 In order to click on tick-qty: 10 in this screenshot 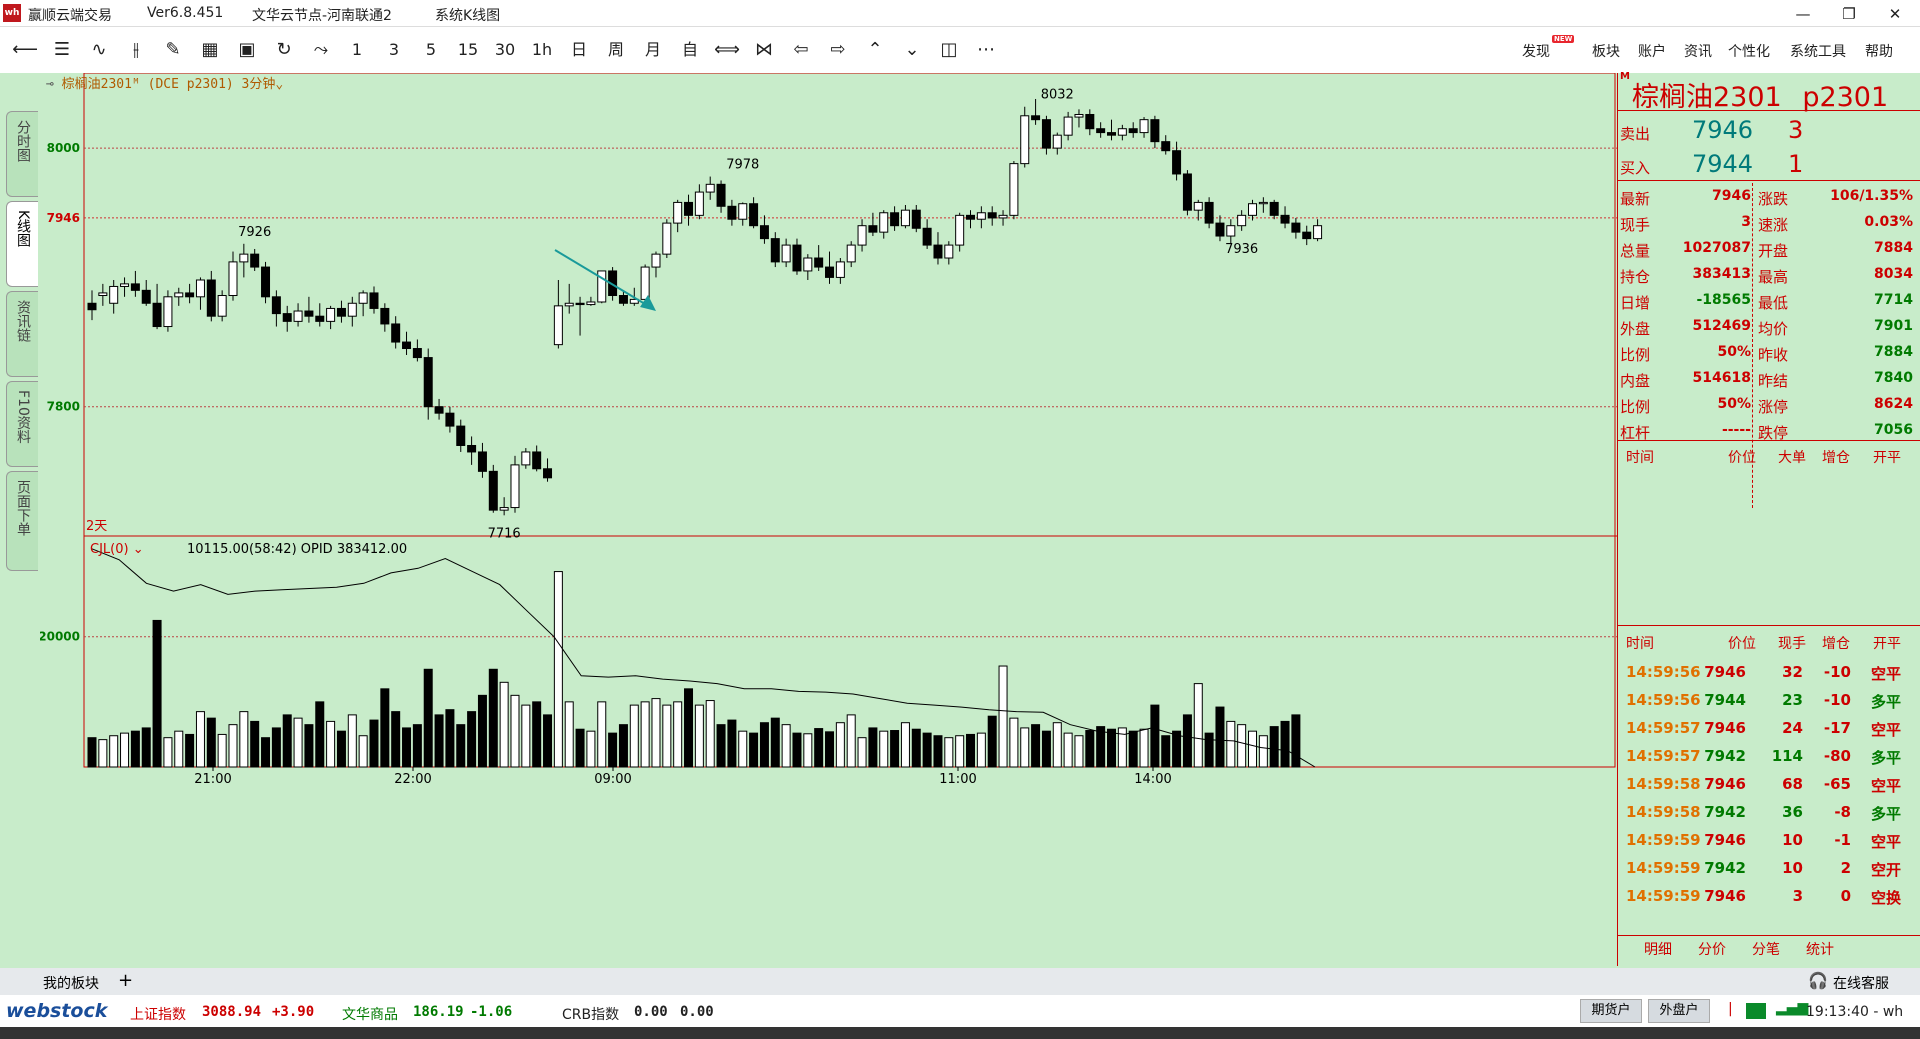, I will do `click(1792, 840)`.